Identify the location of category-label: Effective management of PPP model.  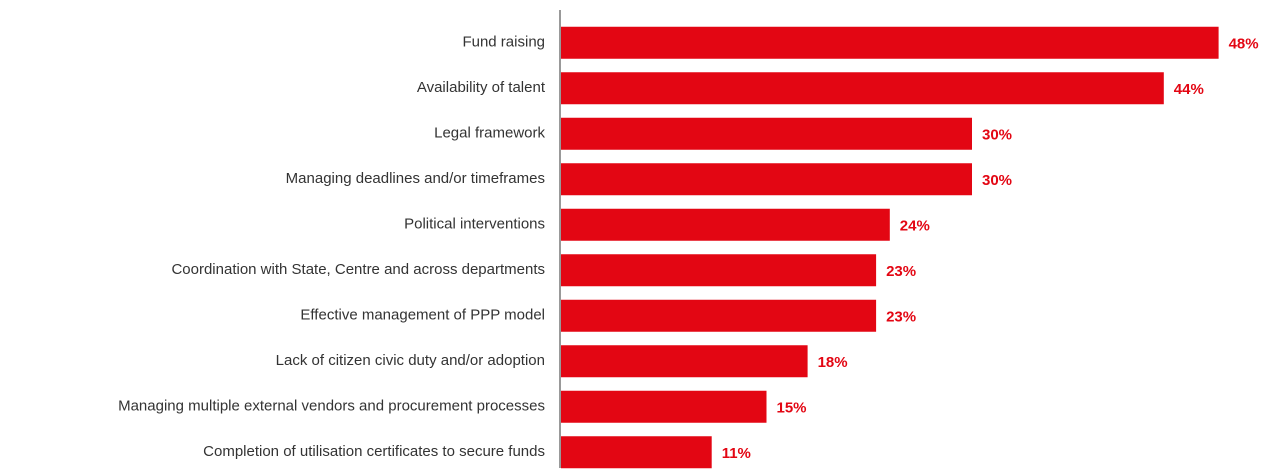
(422, 315).